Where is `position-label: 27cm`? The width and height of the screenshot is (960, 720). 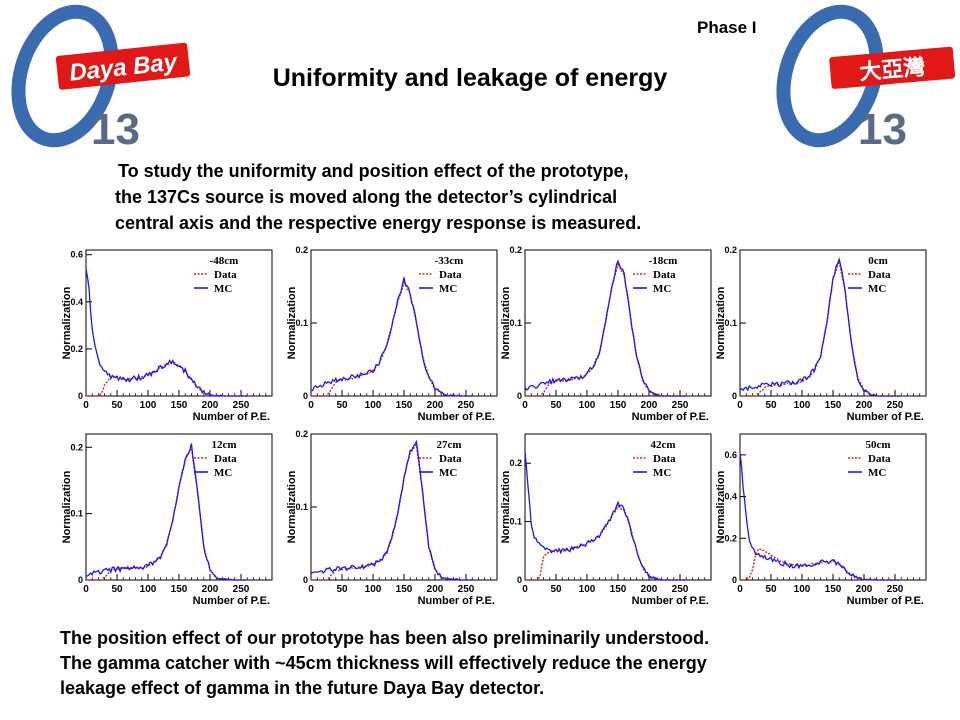
position-label: 27cm is located at coordinates (448, 445).